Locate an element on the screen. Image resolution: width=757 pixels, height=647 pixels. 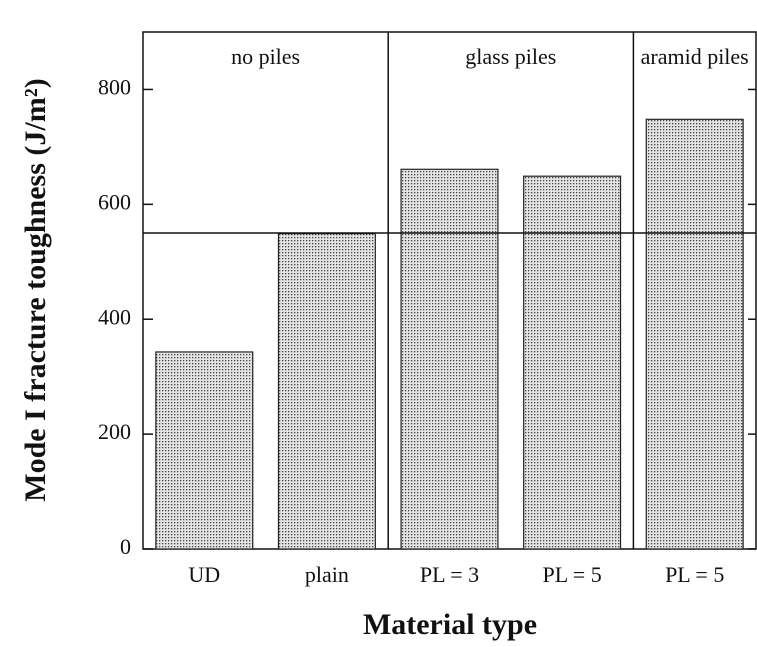
group-label: no piles is located at coordinates (266, 56).